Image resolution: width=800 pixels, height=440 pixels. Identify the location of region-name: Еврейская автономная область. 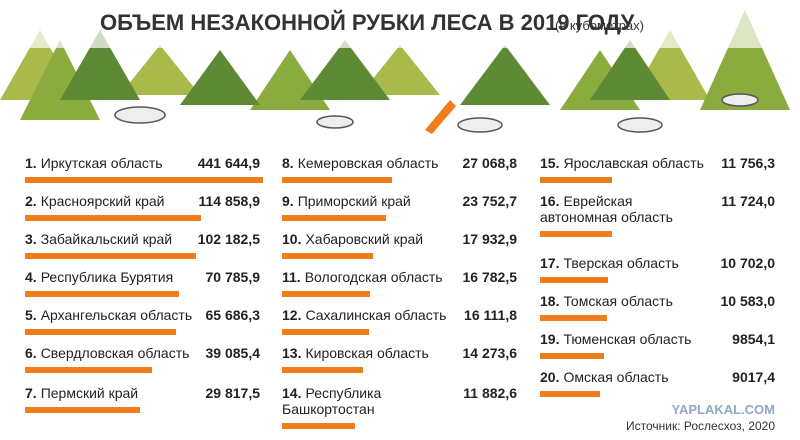
(606, 209).